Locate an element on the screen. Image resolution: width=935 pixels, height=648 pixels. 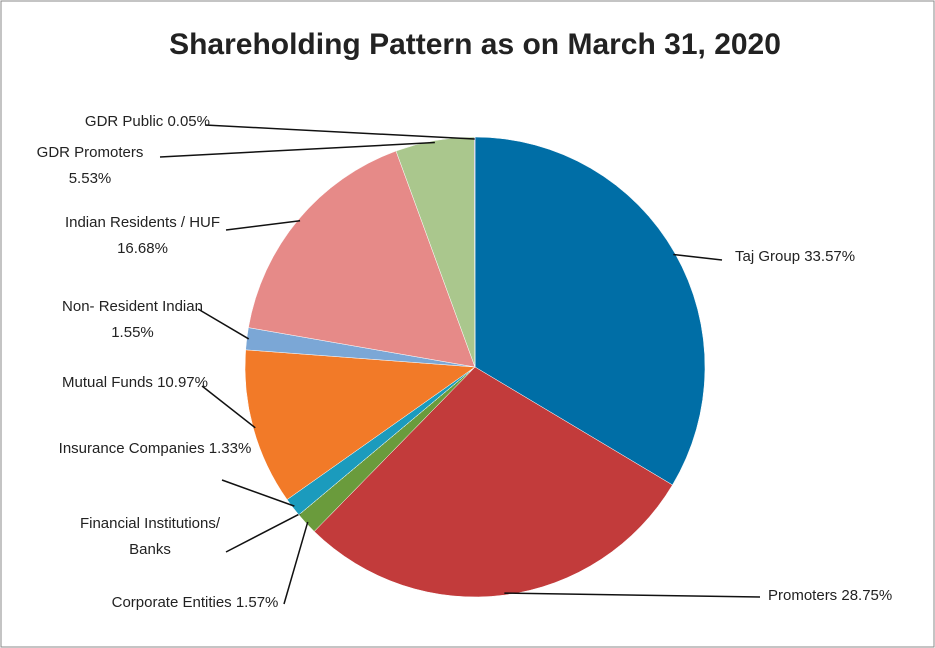
value-label: 28.75% is located at coordinates (867, 595).